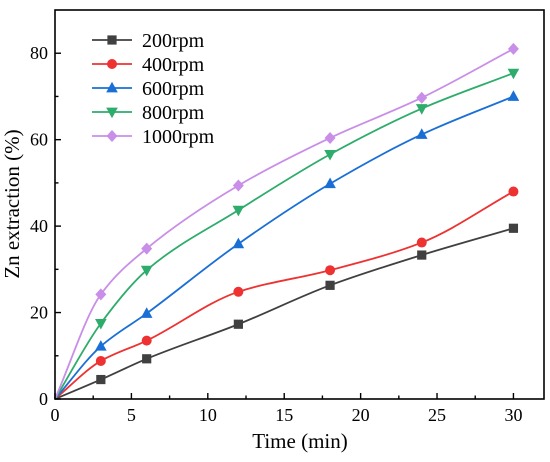 The height and width of the screenshot is (462, 550). Describe the element at coordinates (101, 324) in the screenshot. I see `data-point-800rpm-t3` at that location.